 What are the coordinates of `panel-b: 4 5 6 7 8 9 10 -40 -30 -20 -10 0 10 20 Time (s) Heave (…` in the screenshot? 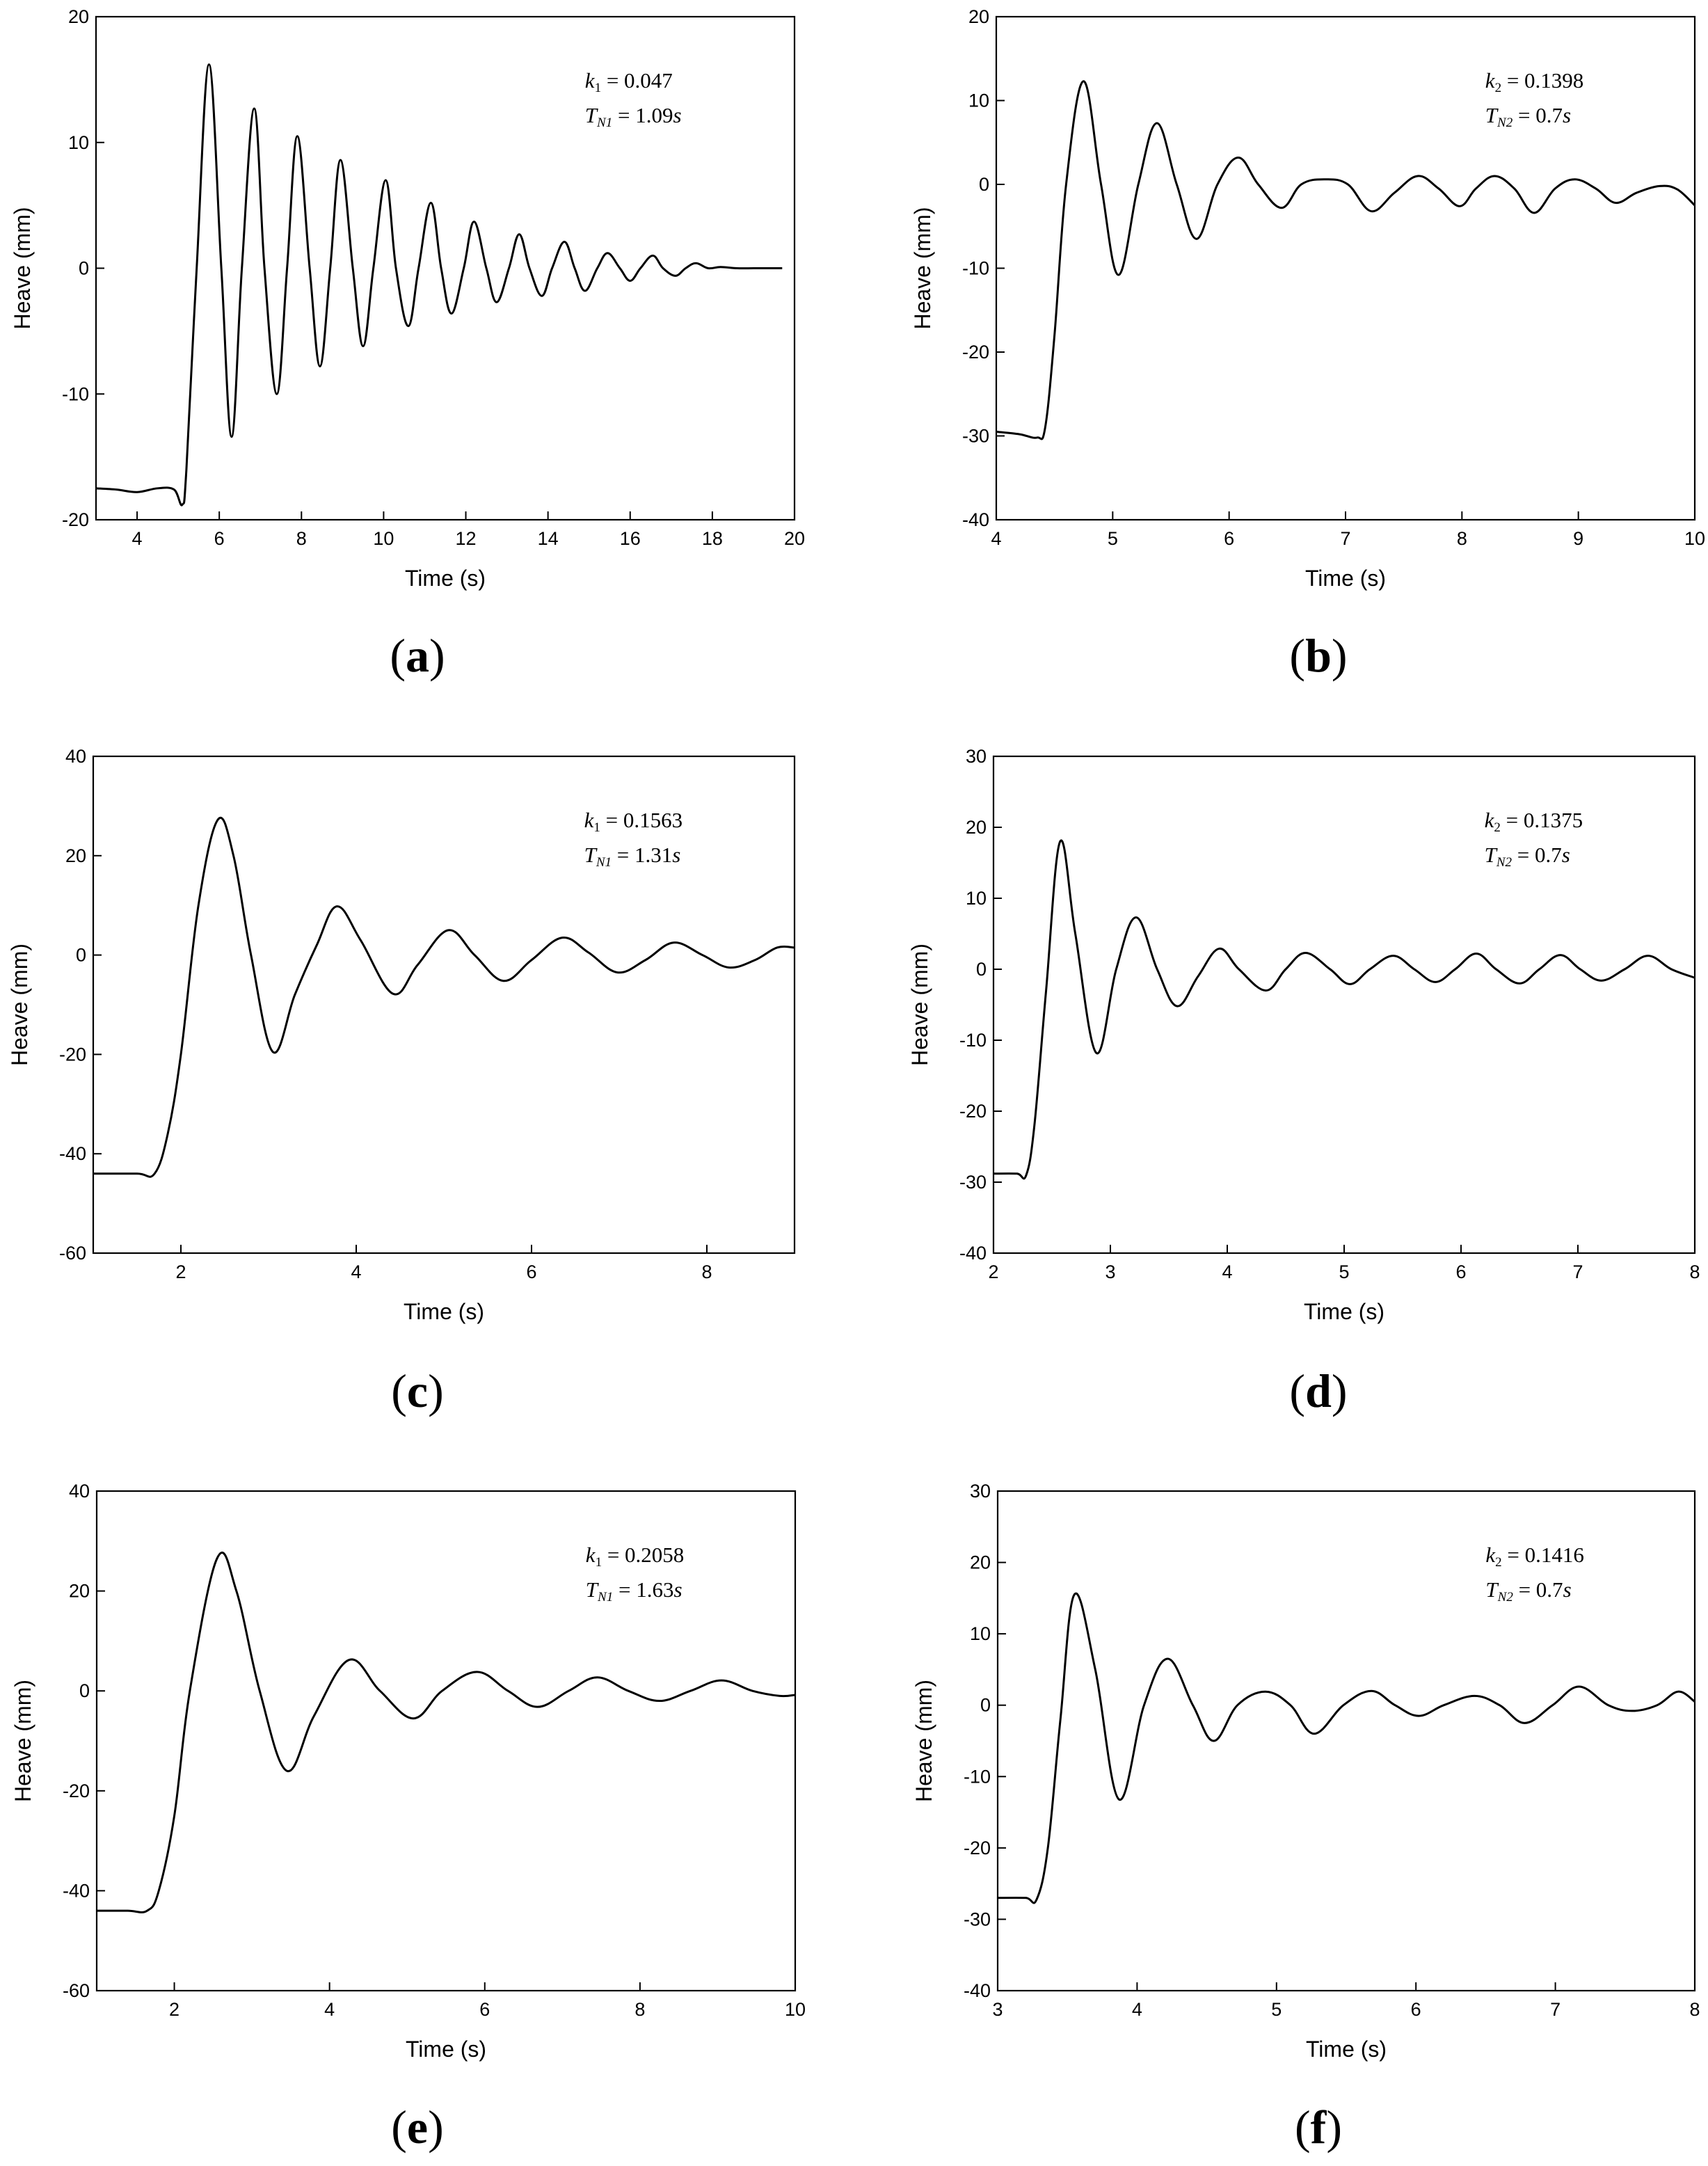 It's located at (1307, 344).